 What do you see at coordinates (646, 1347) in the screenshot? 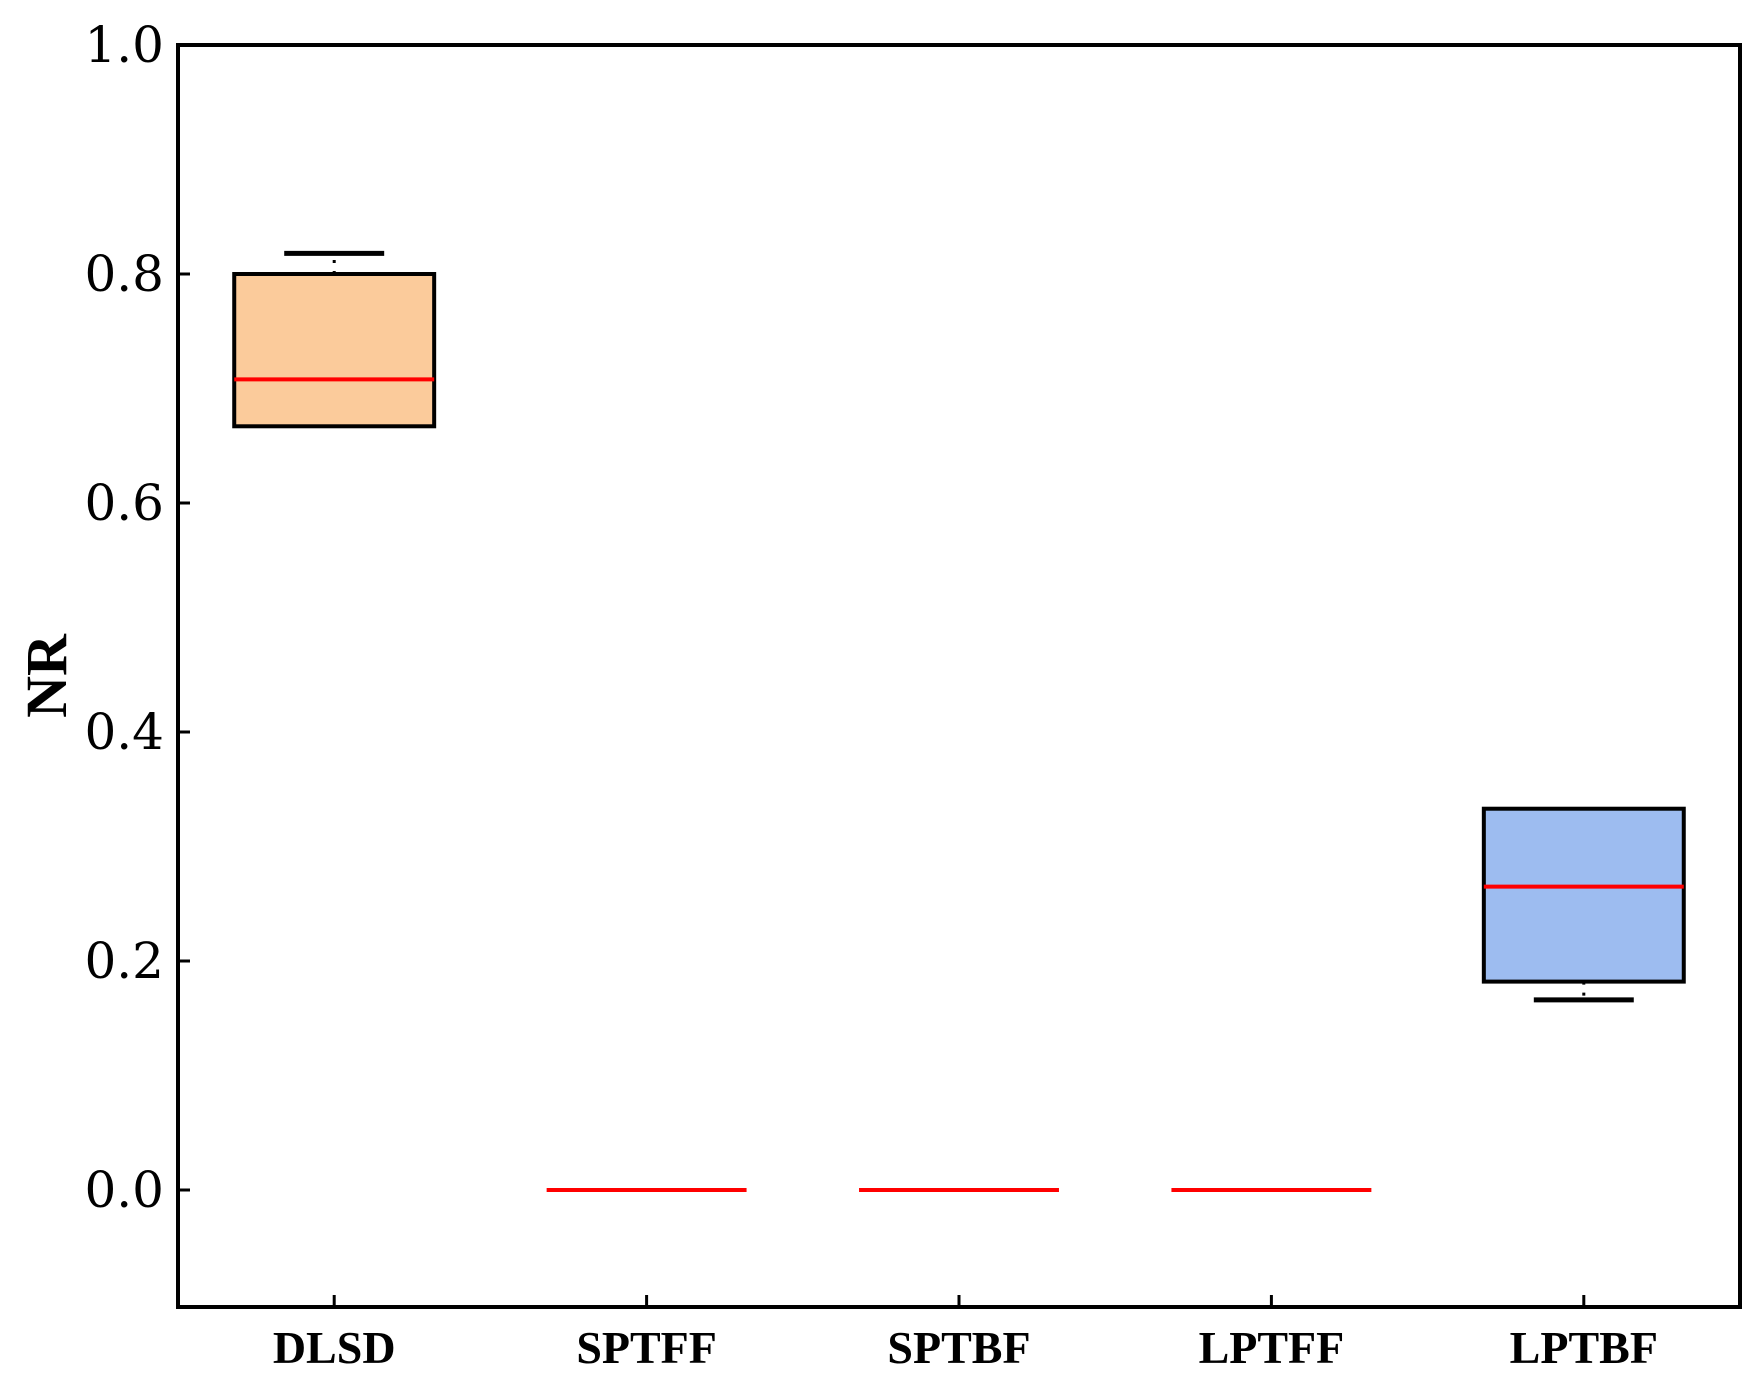
I see `x-tick-label: SPTFF` at bounding box center [646, 1347].